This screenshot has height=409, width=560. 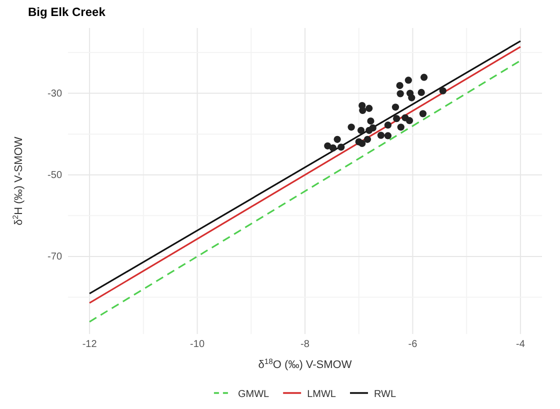 What do you see at coordinates (55, 176) in the screenshot?
I see `y-tick-label: -50` at bounding box center [55, 176].